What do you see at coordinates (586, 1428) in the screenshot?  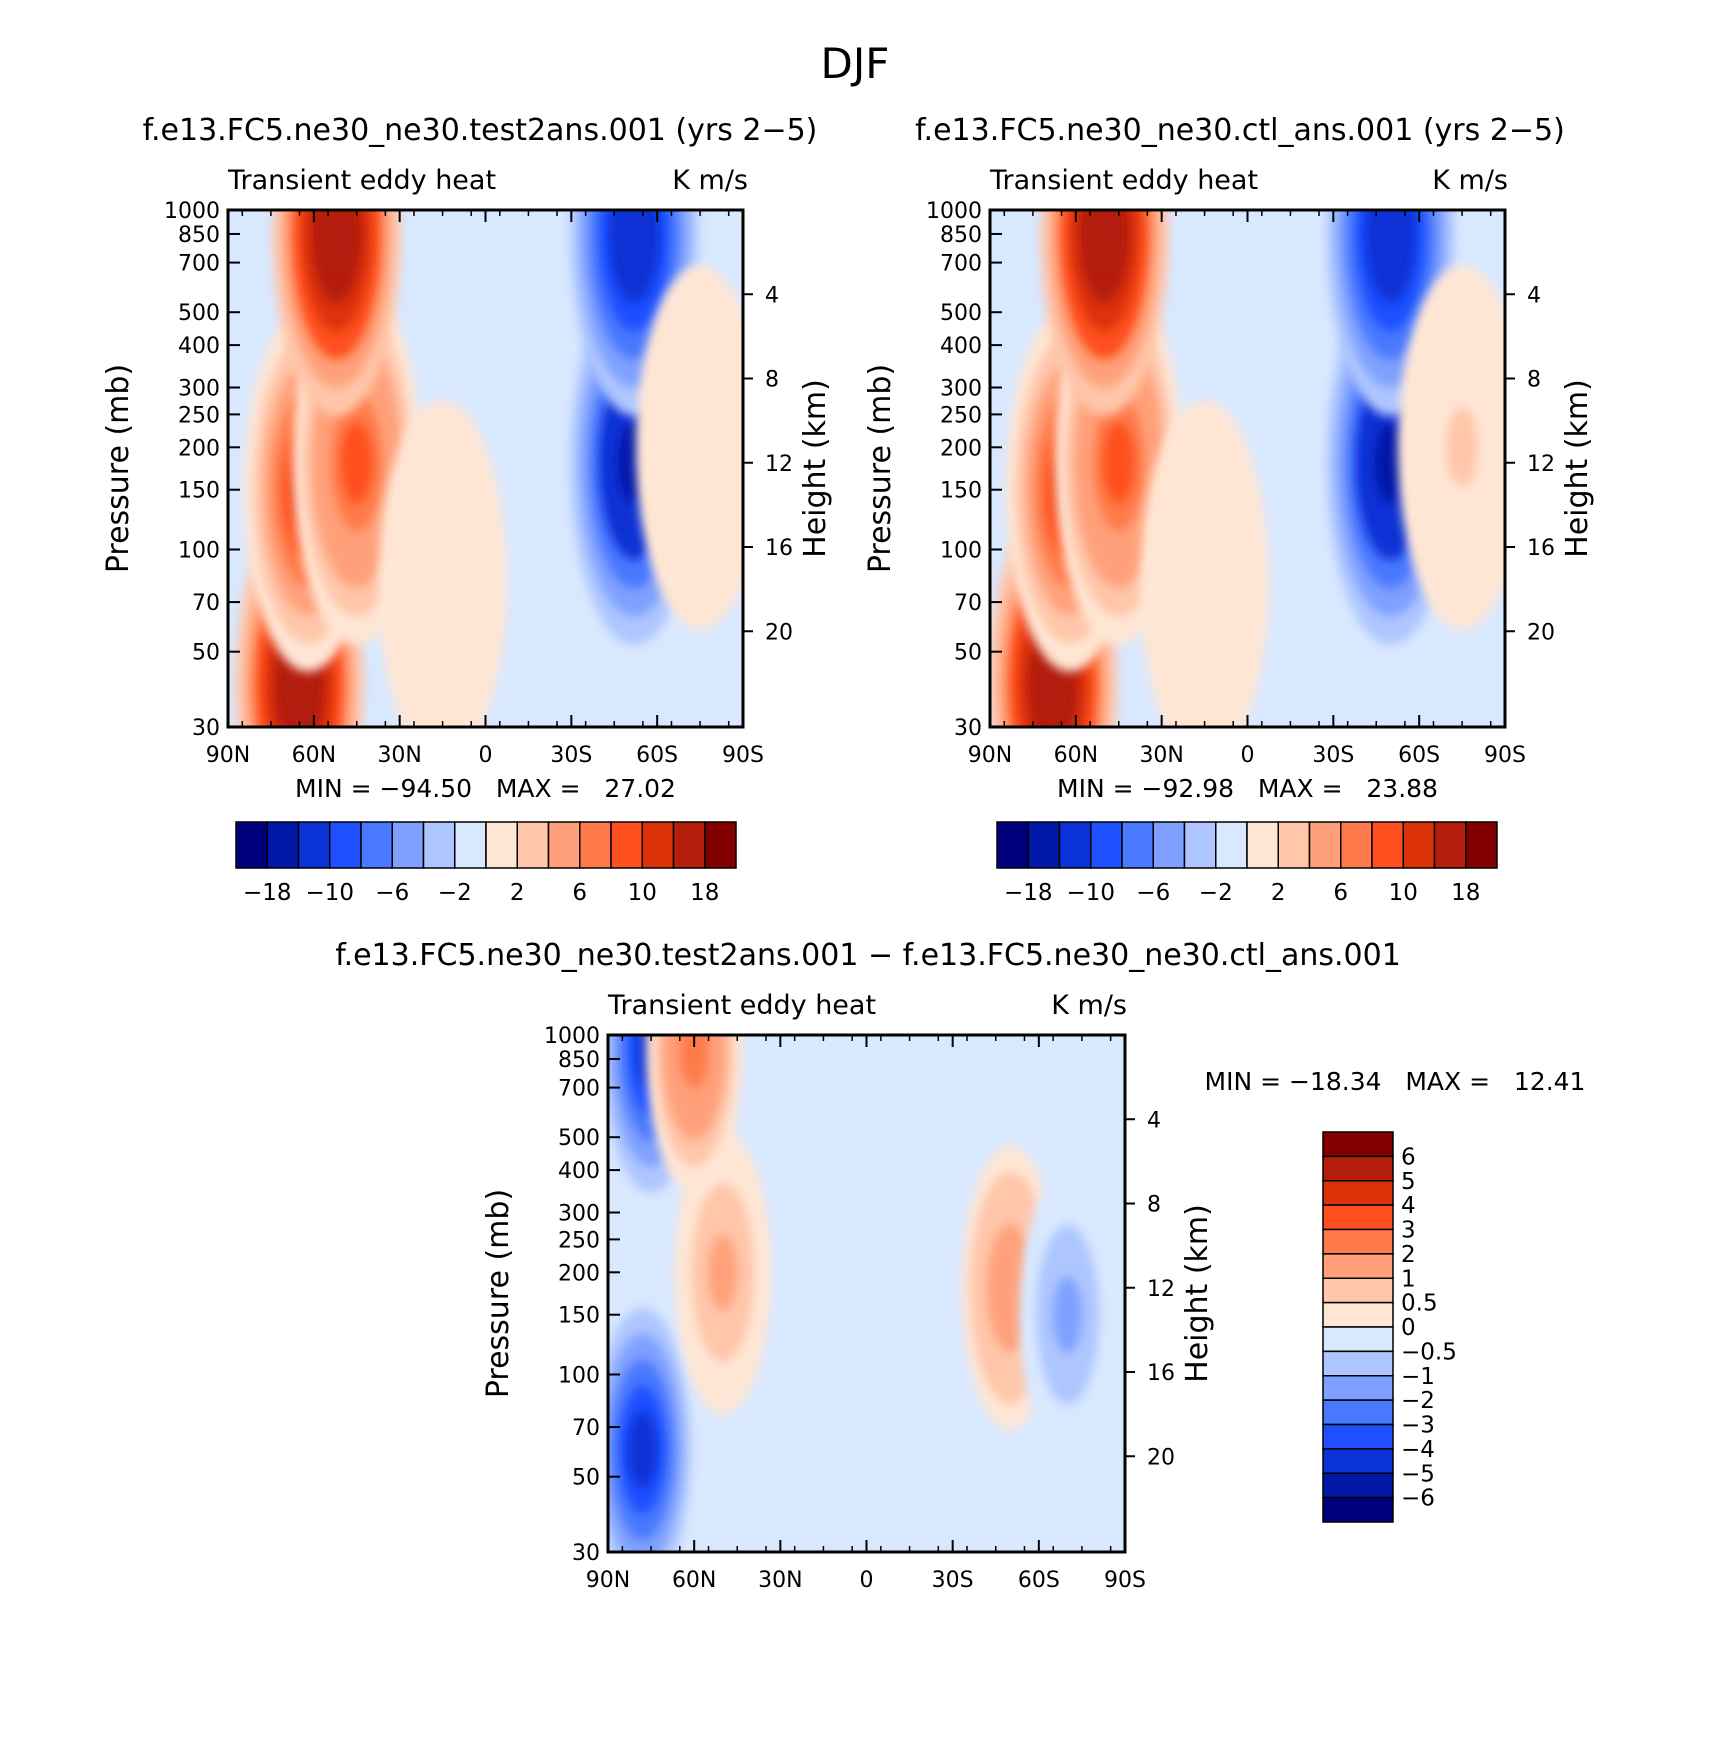 I see `pressure-tick-label: 70` at bounding box center [586, 1428].